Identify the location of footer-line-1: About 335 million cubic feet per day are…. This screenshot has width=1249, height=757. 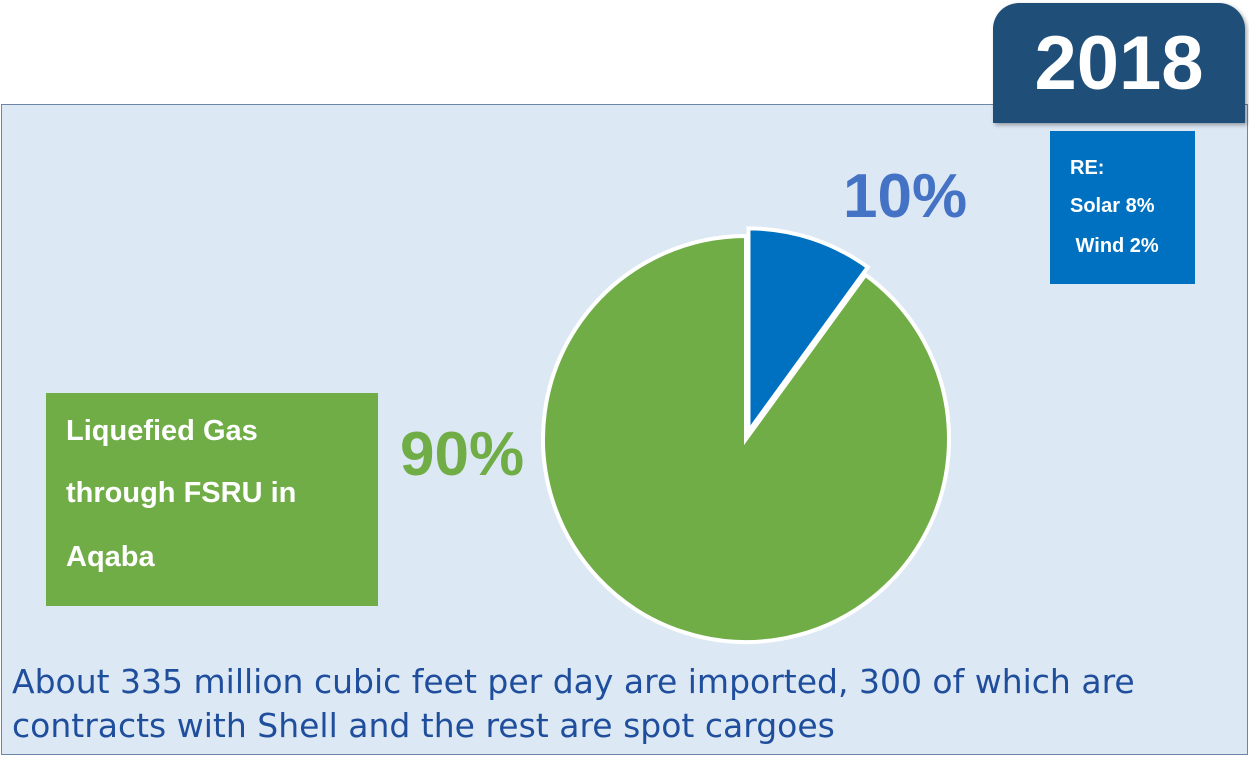
(573, 681).